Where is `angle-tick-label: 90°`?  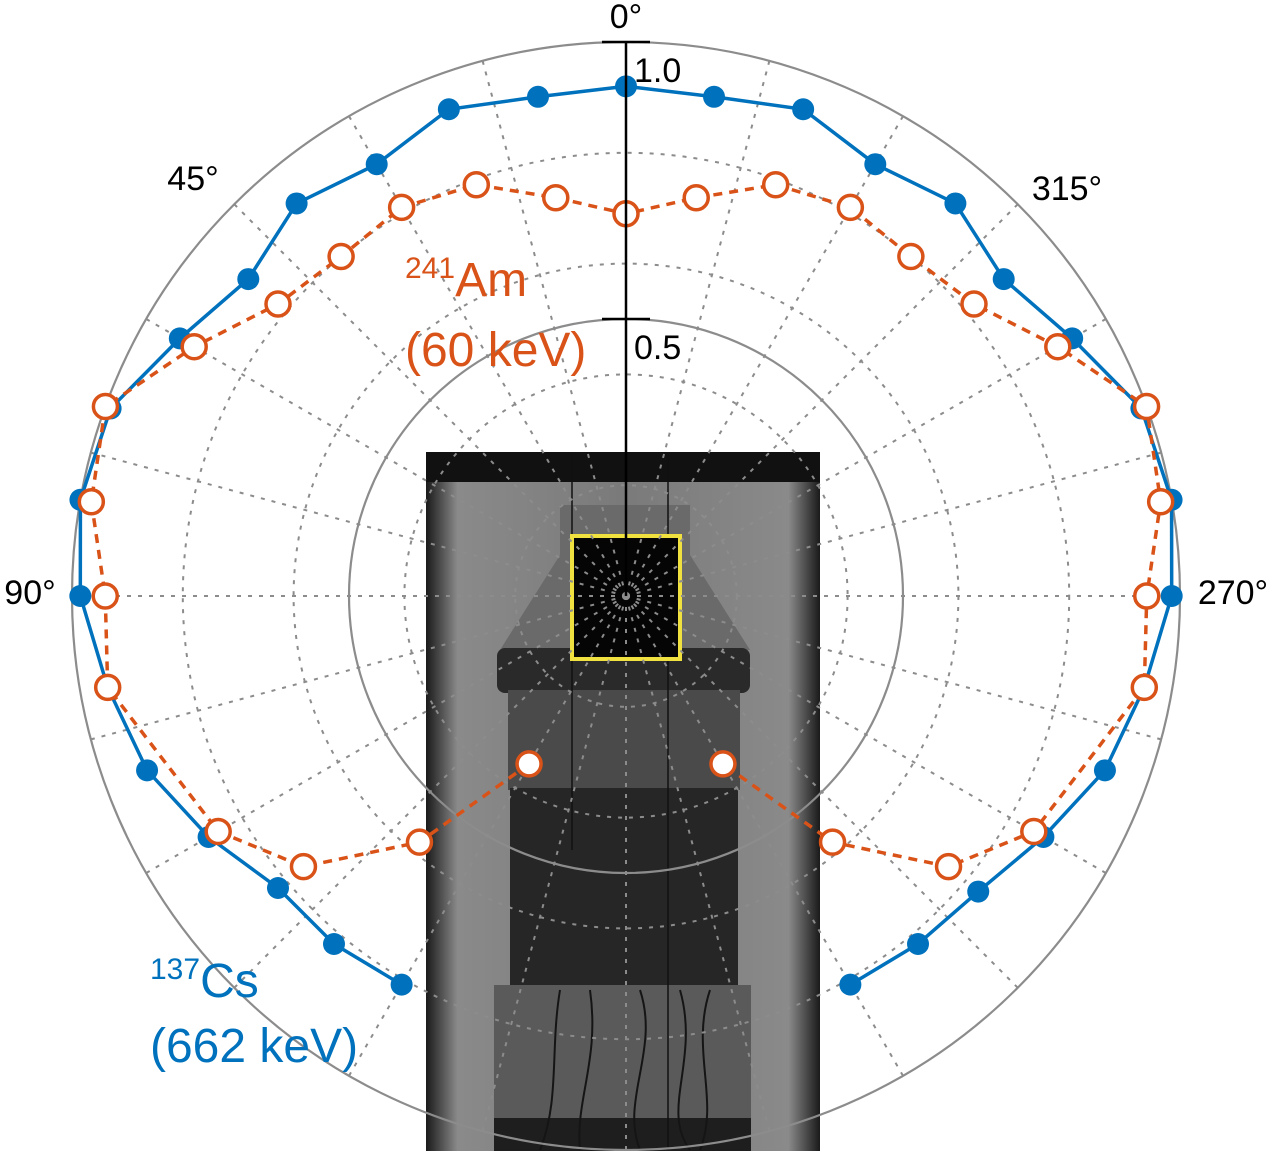 angle-tick-label: 90° is located at coordinates (29, 593).